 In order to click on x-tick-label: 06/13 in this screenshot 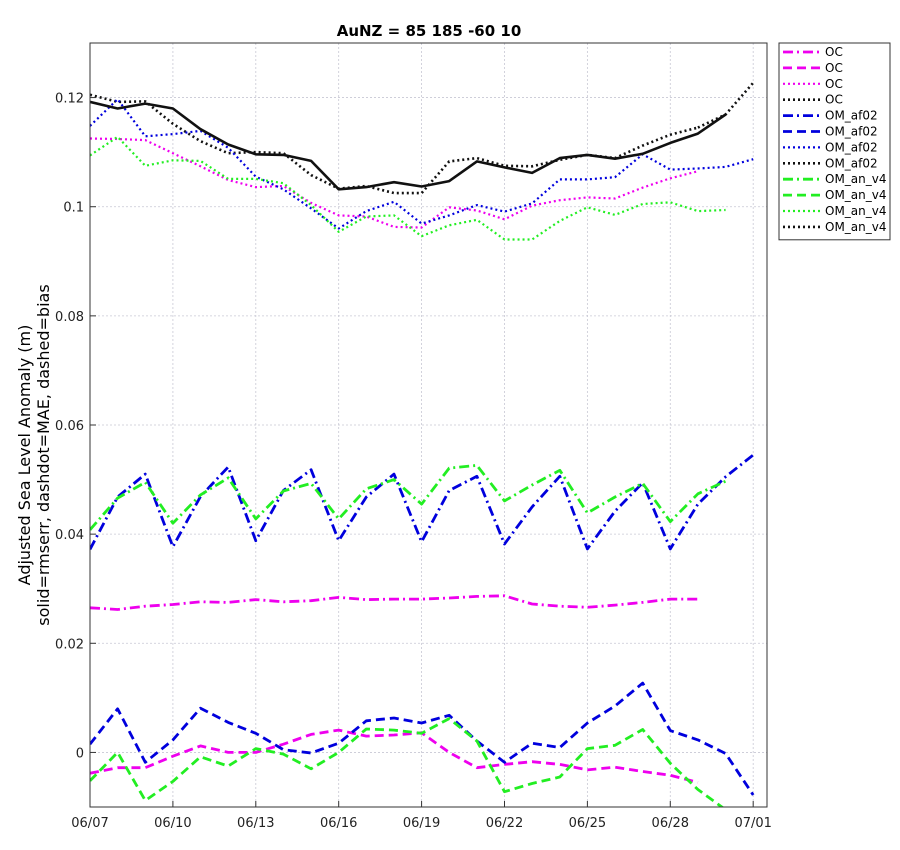, I will do `click(255, 823)`.